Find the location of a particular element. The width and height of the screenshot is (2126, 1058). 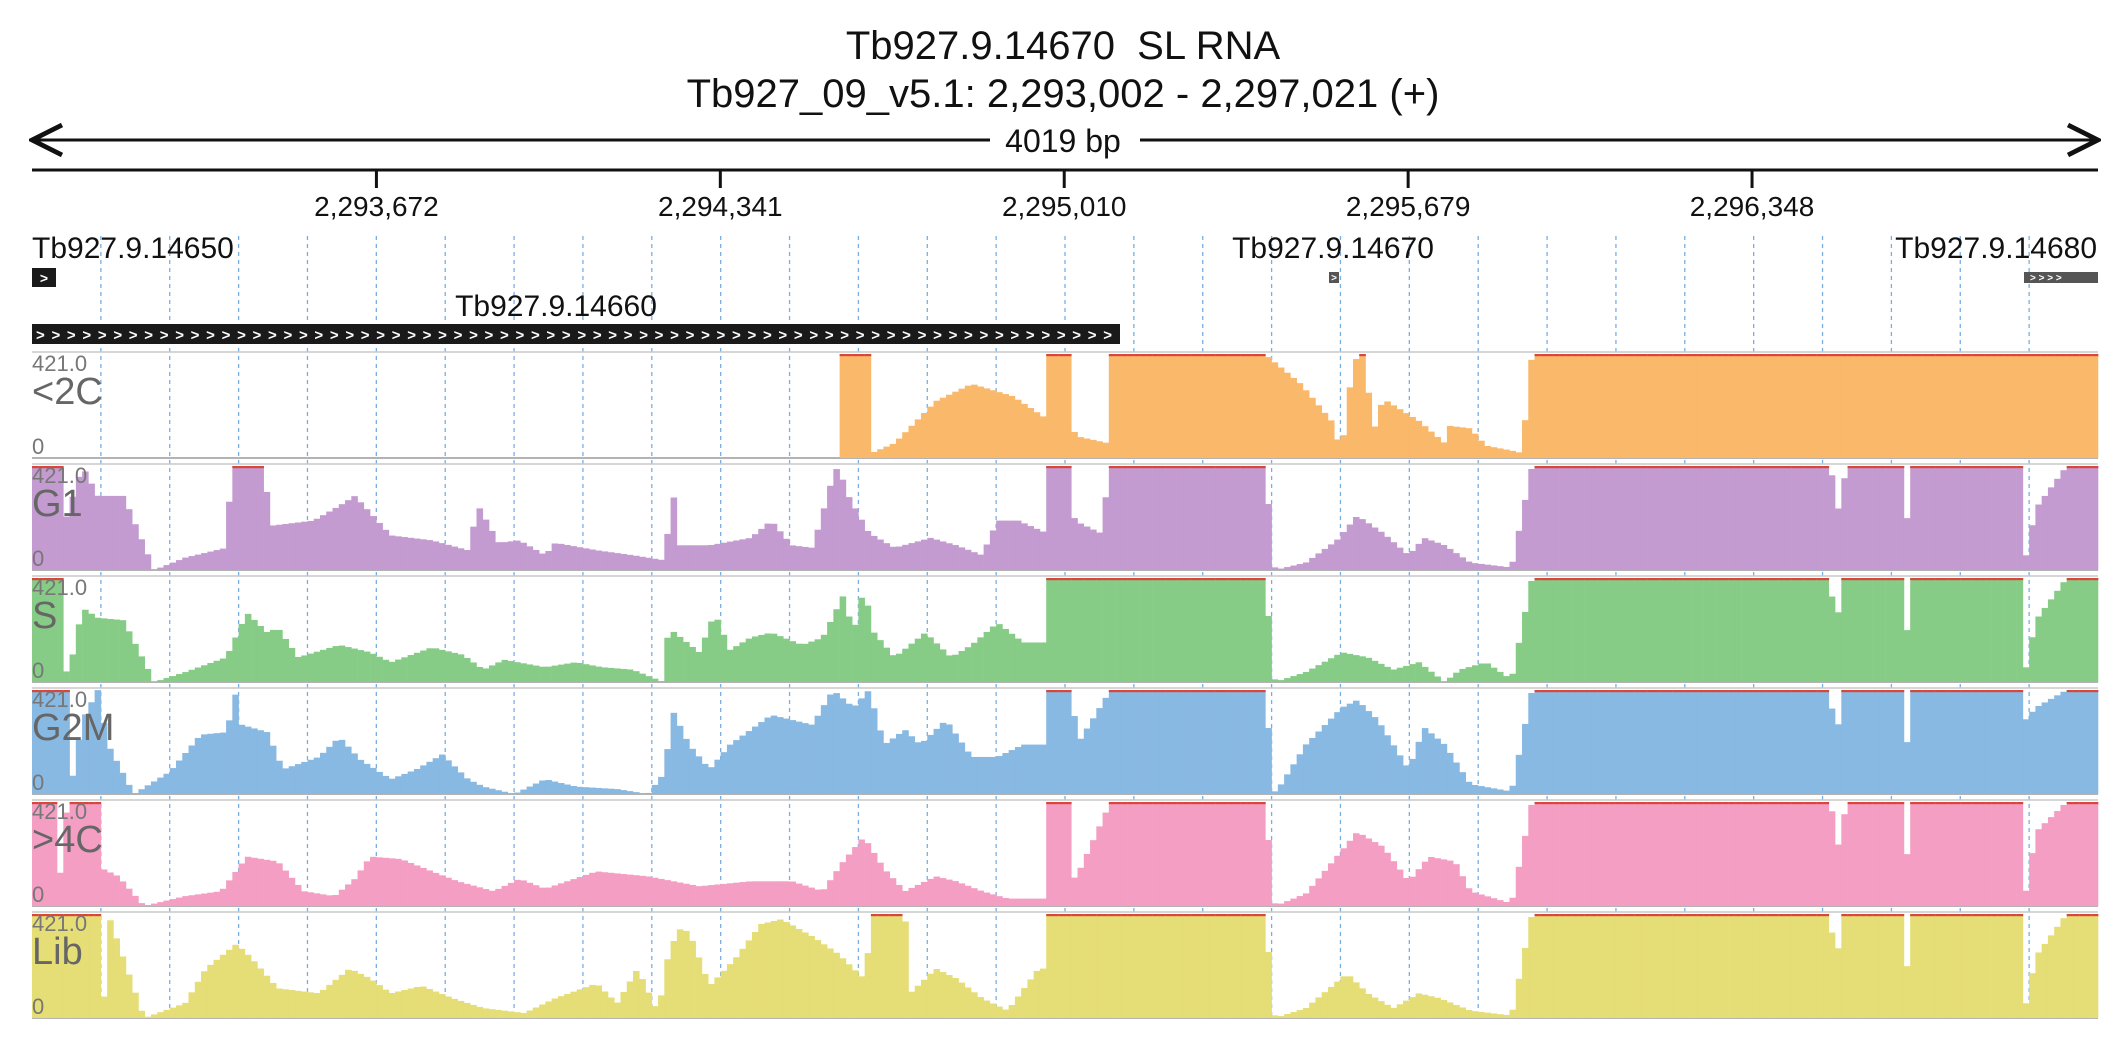

gene-label-14670: Tb927.9.14670 is located at coordinates (1333, 248).